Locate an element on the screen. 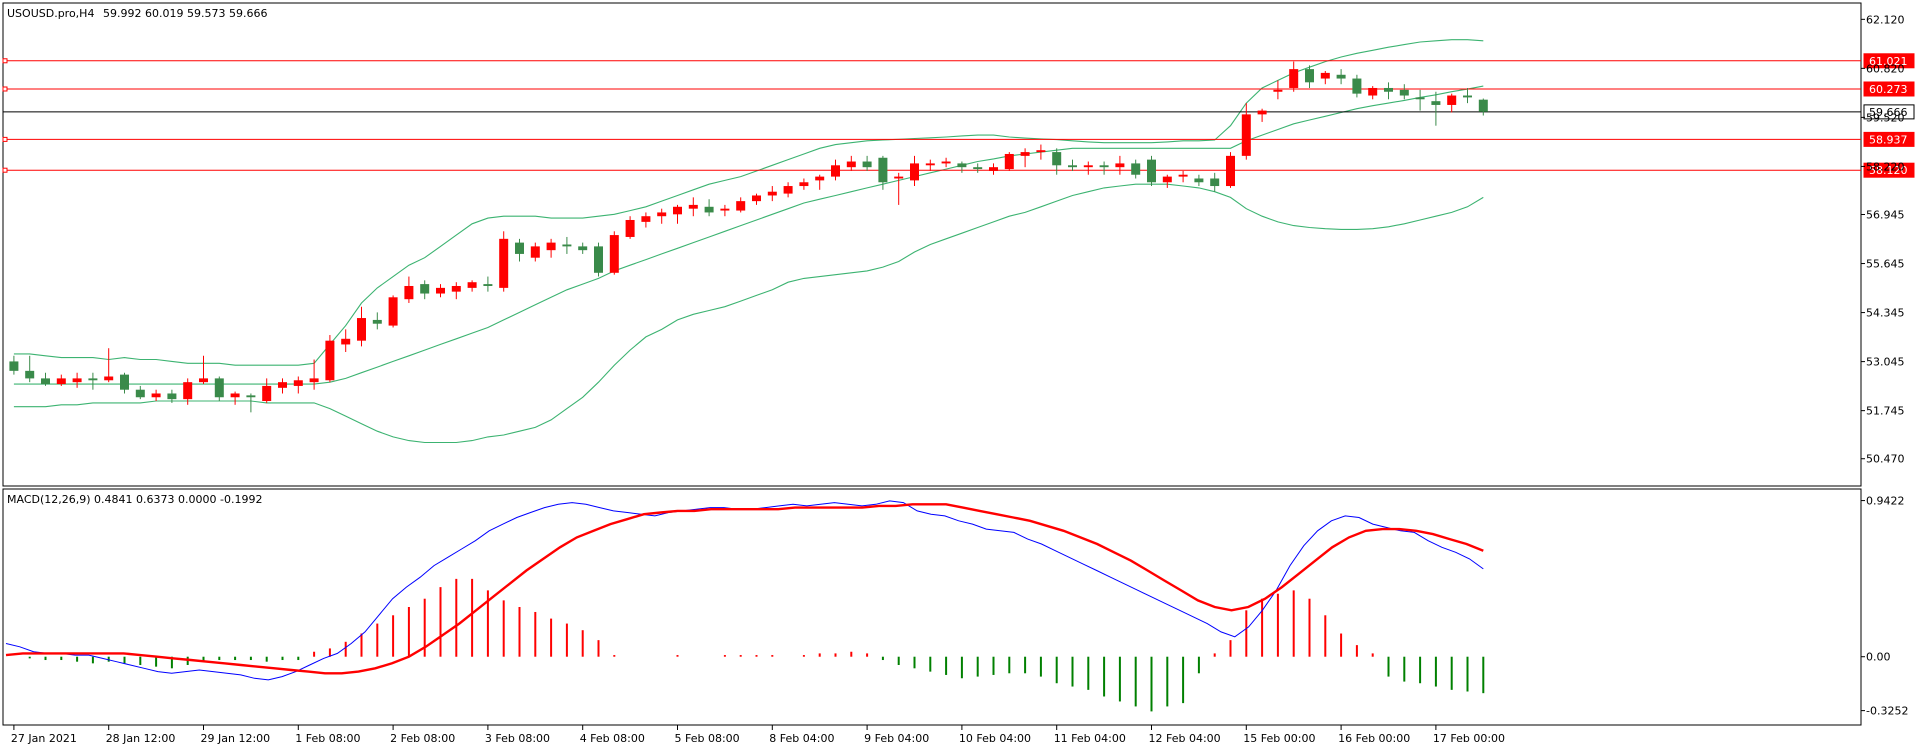 This screenshot has width=1916, height=748. level-price-label: 58.937 is located at coordinates (1888, 139).